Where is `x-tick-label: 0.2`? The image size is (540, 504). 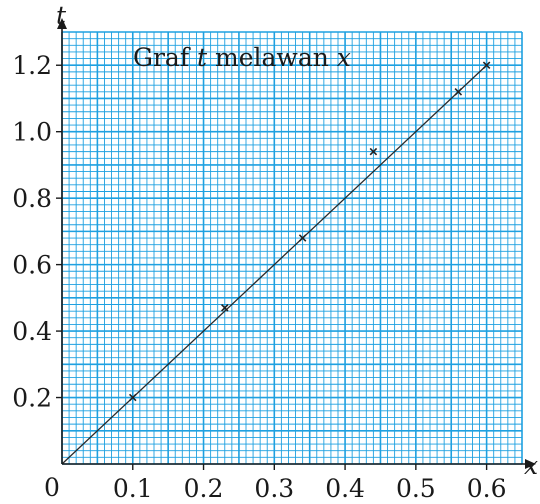
x-tick-label: 0.2 is located at coordinates (204, 488).